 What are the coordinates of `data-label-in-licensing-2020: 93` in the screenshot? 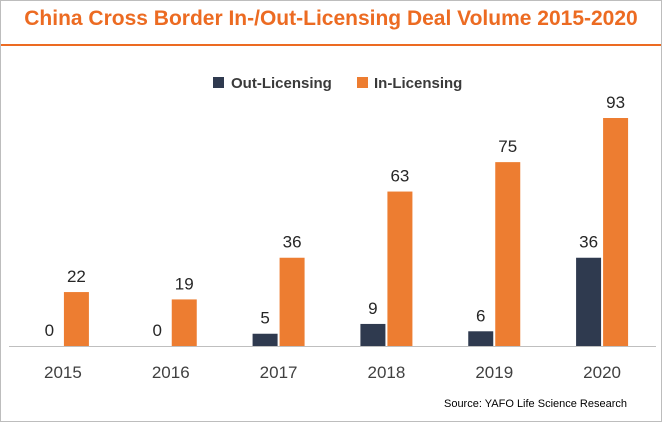 It's located at (615, 102).